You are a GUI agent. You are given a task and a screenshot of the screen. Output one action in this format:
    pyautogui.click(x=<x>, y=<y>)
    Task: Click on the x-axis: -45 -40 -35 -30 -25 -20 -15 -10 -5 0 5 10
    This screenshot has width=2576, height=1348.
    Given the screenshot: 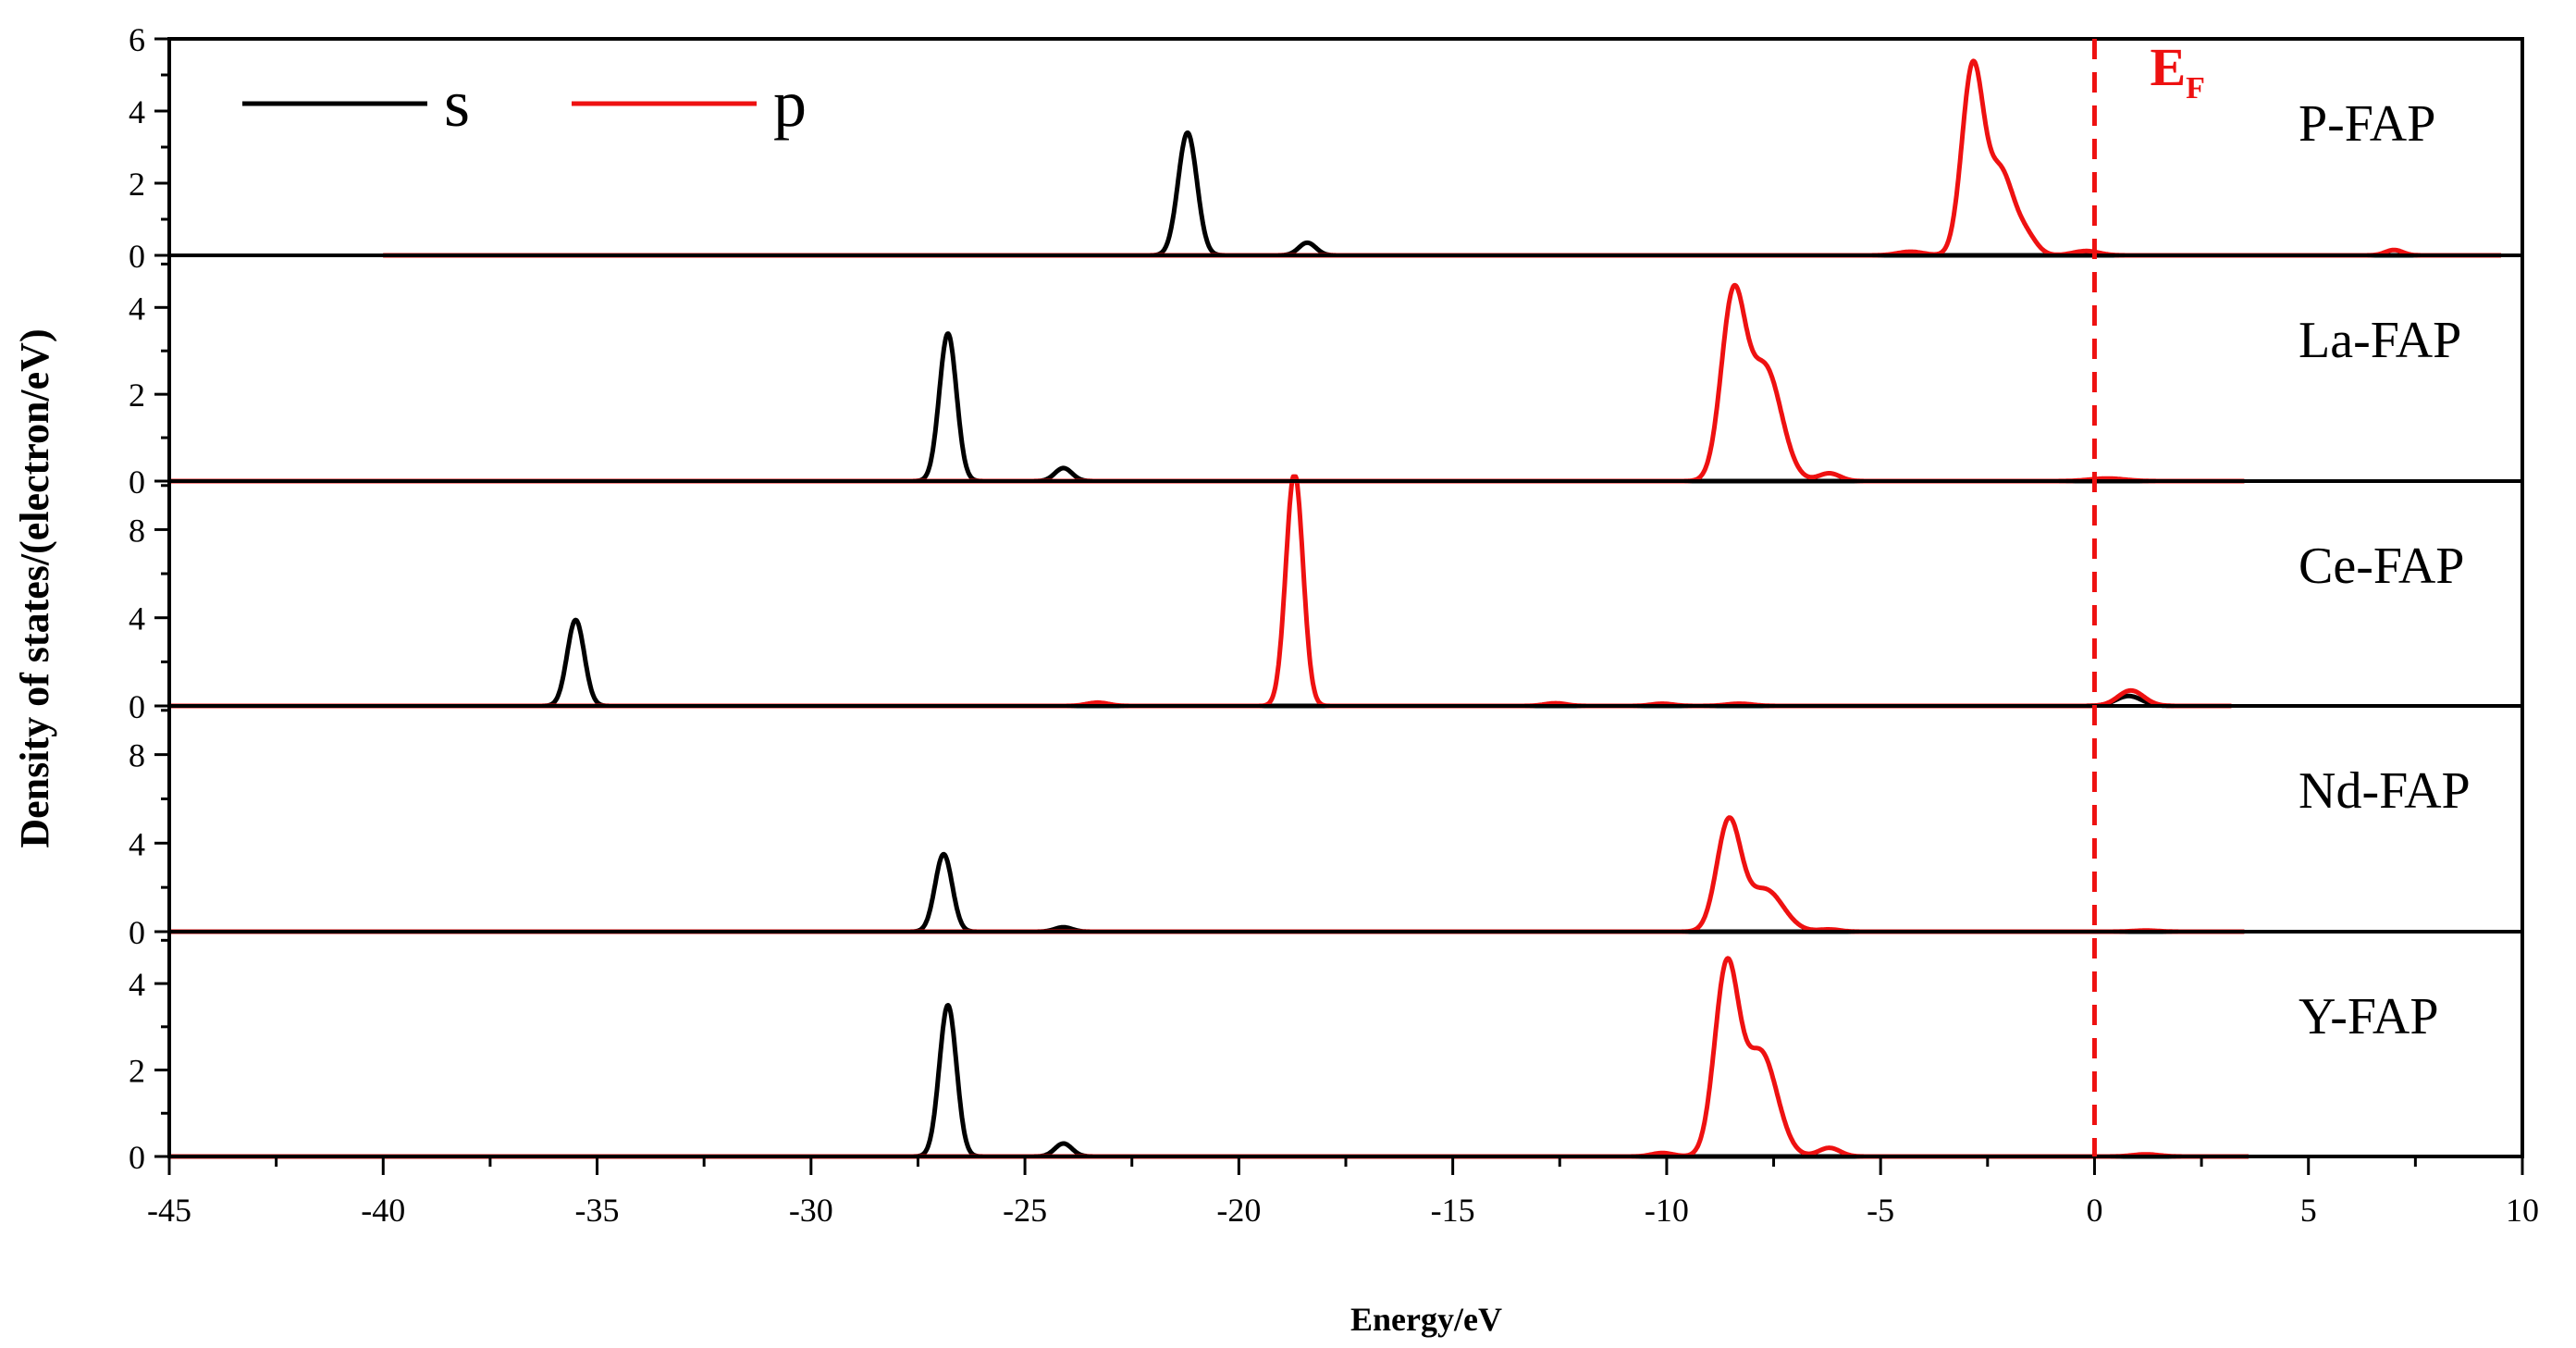 What is the action you would take?
    pyautogui.click(x=1343, y=1192)
    